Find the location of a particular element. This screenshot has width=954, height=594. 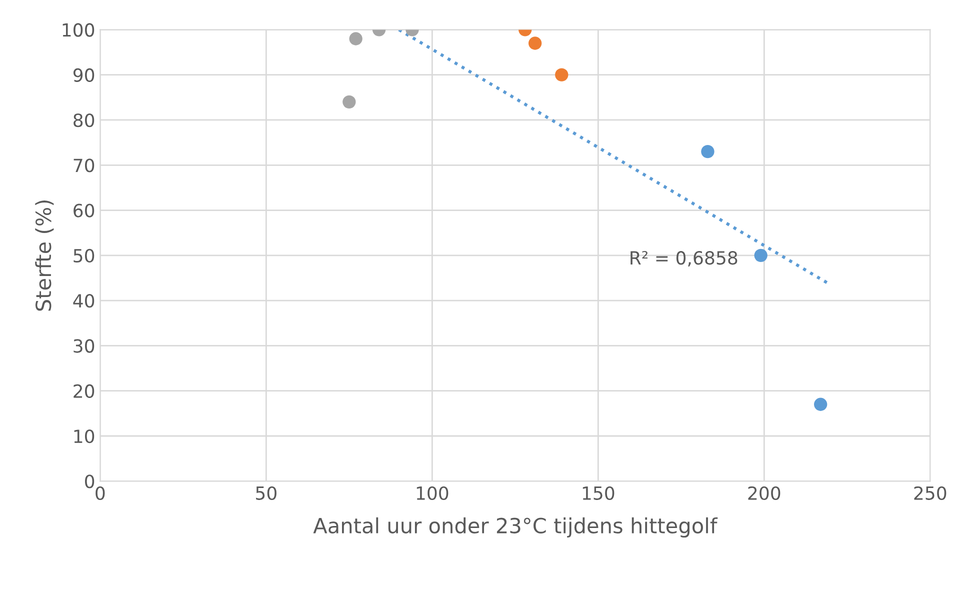

y-tick-label: 50 is located at coordinates (84, 255).